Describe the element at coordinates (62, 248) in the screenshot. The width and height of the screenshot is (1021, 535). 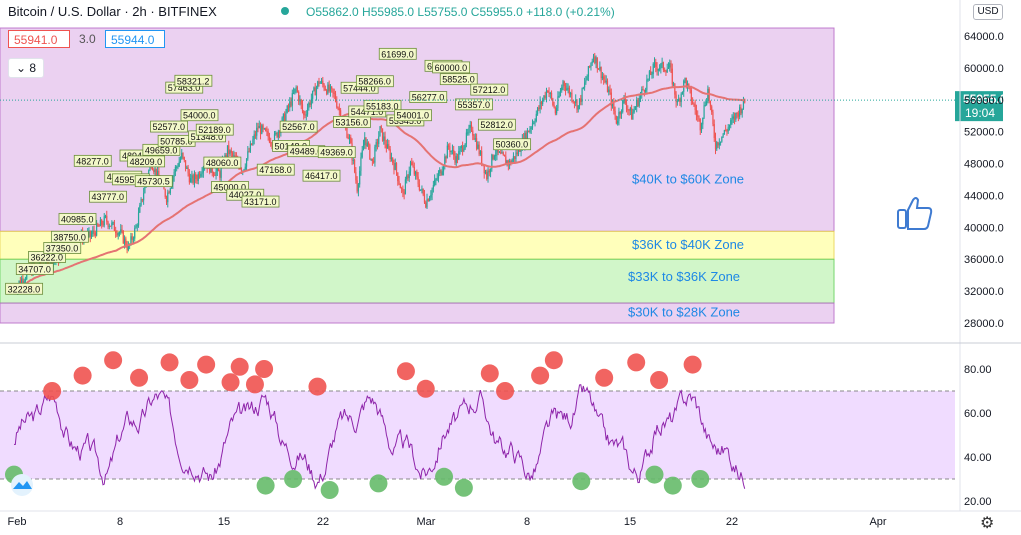
I see `price-annotation: 37350.0` at that location.